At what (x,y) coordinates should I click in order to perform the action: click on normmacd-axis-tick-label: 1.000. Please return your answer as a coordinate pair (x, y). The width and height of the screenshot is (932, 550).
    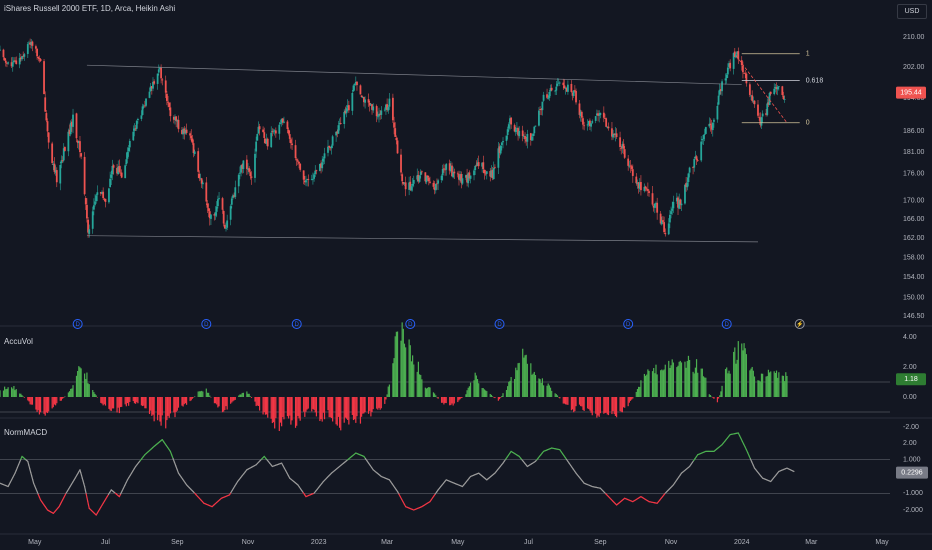
    Looking at the image, I should click on (912, 460).